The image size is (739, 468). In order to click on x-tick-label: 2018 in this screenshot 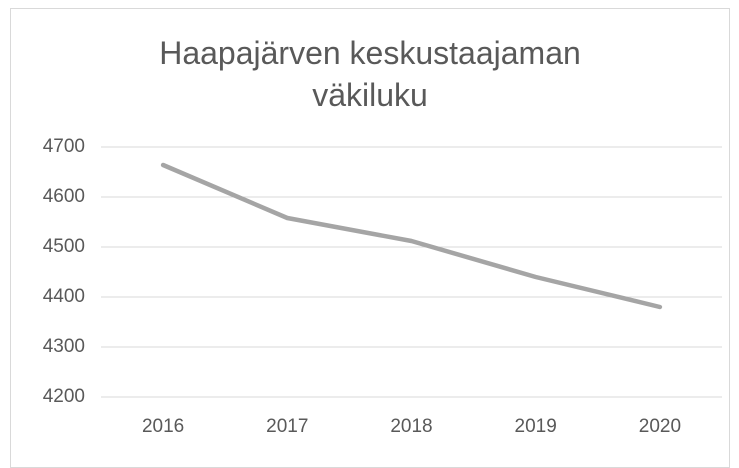, I will do `click(411, 426)`.